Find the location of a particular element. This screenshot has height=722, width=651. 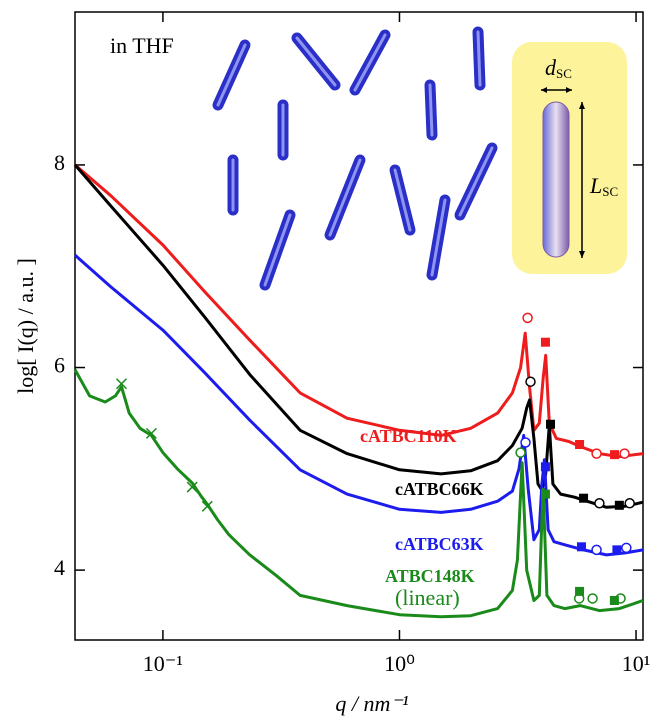

series-label: cATBC110K is located at coordinates (408, 436).